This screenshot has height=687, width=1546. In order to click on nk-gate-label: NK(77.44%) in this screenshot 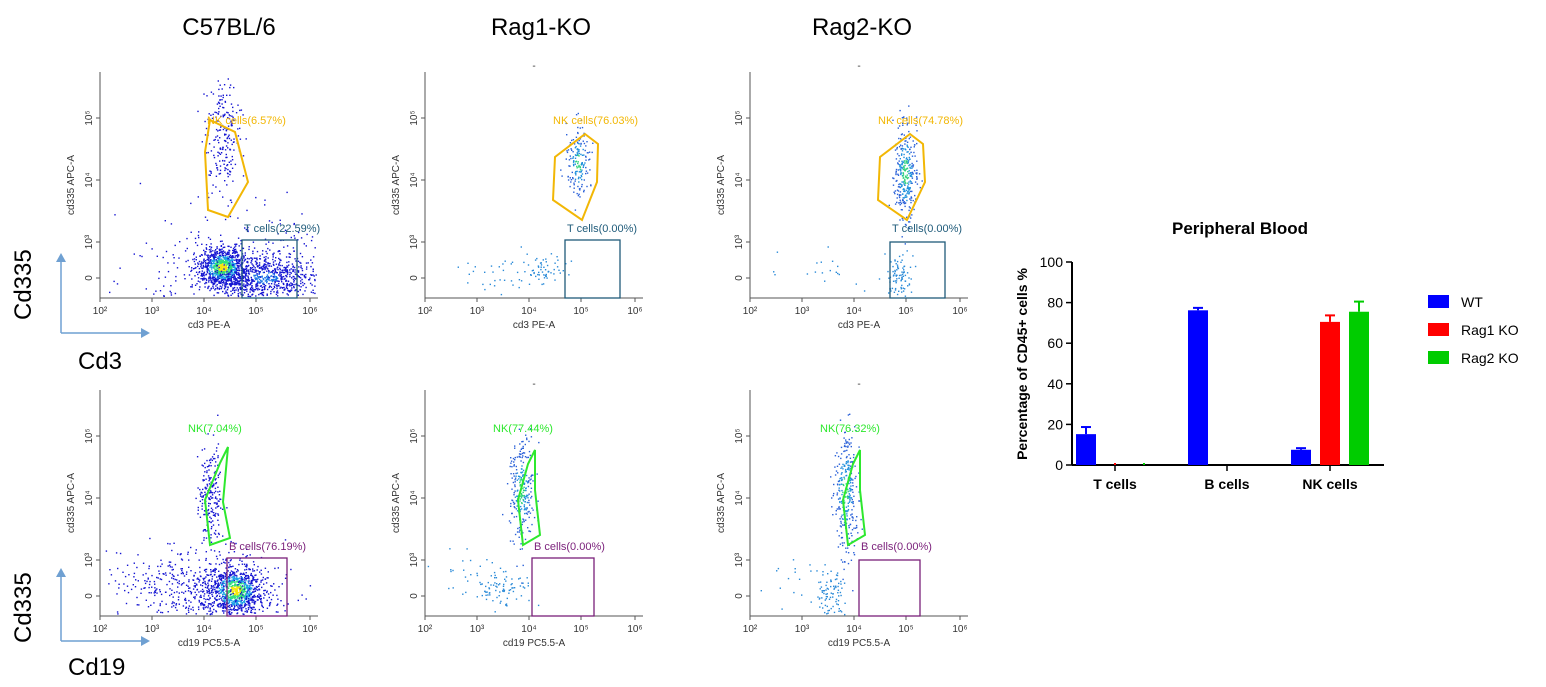, I will do `click(523, 429)`.